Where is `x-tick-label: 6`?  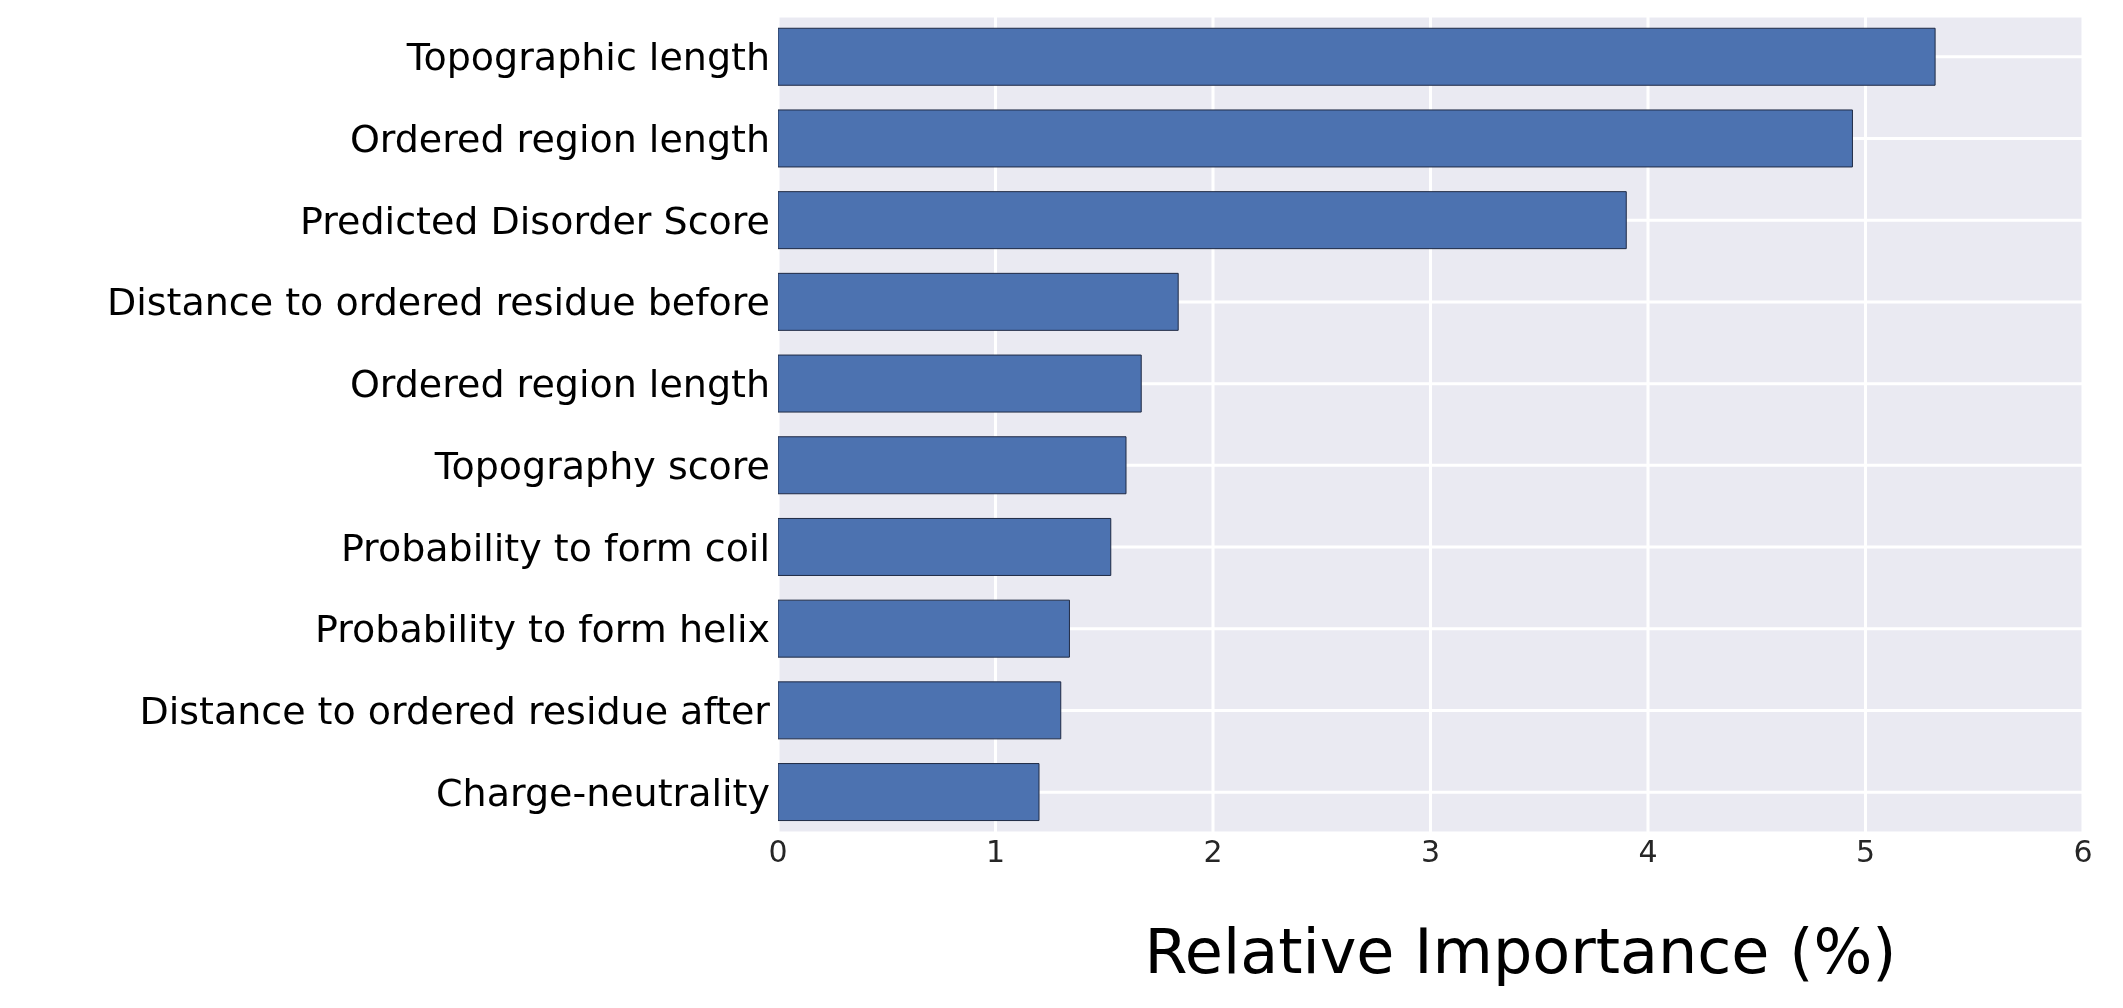 x-tick-label: 6 is located at coordinates (2083, 852).